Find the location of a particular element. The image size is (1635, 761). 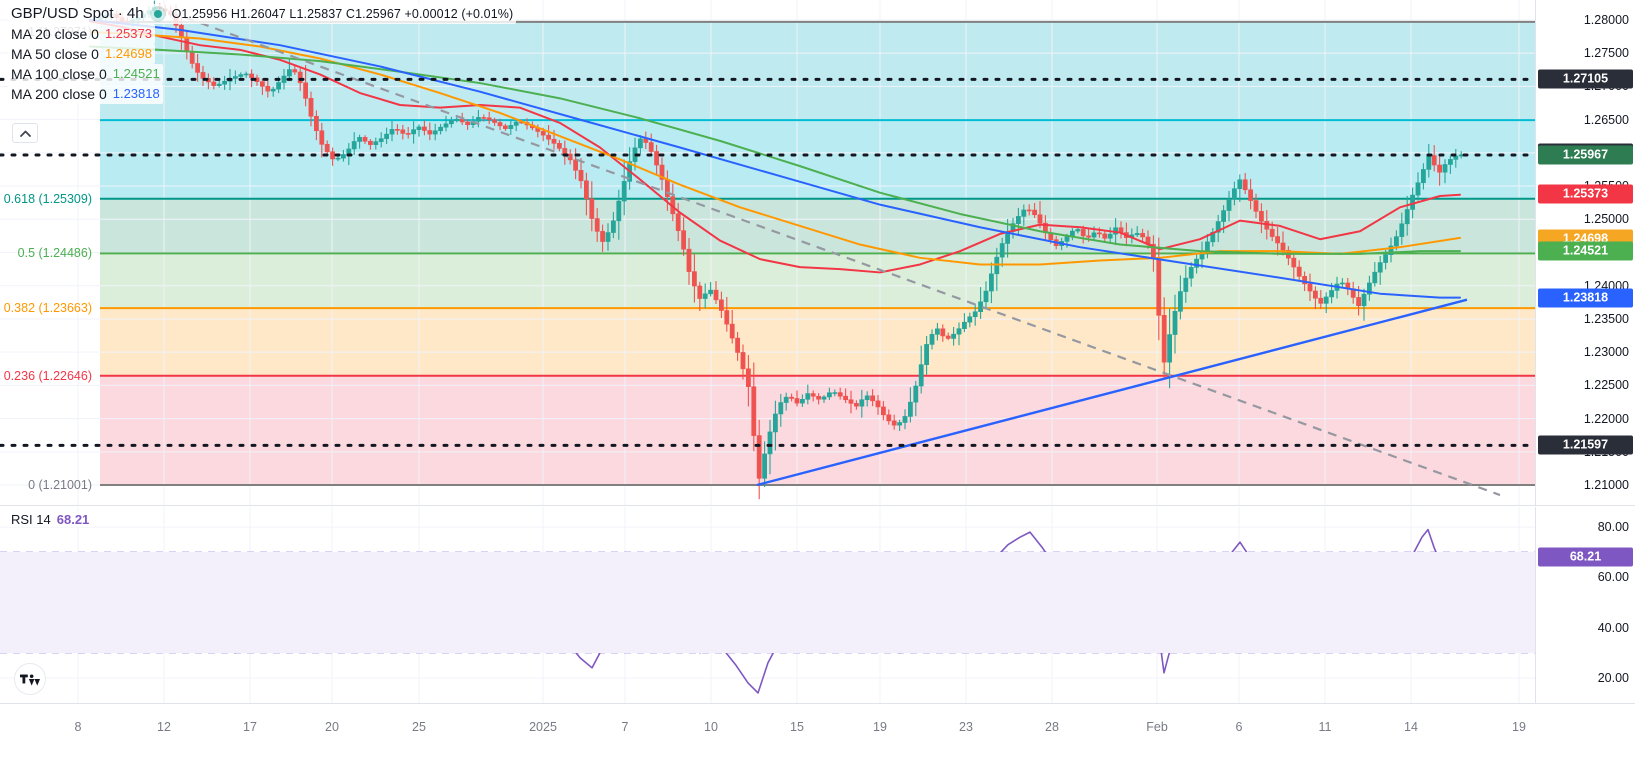

resistance-level-tag: 1.27105 is located at coordinates (1585, 79).